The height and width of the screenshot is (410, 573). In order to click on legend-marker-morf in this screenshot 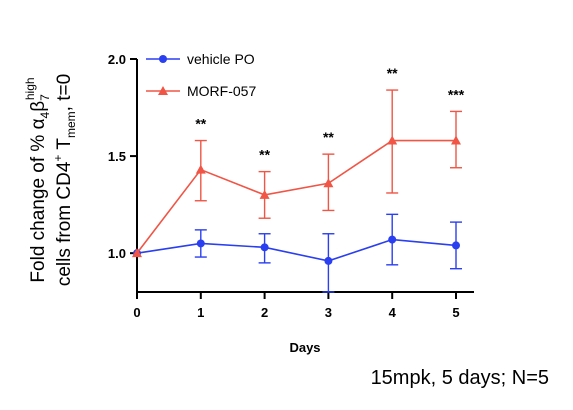, I will do `click(163, 90)`.